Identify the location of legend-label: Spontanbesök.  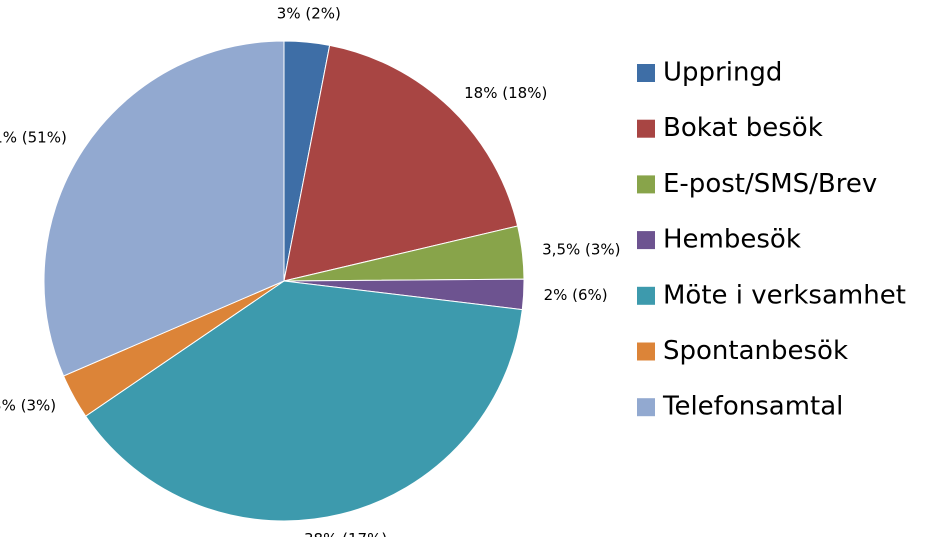
(755, 351).